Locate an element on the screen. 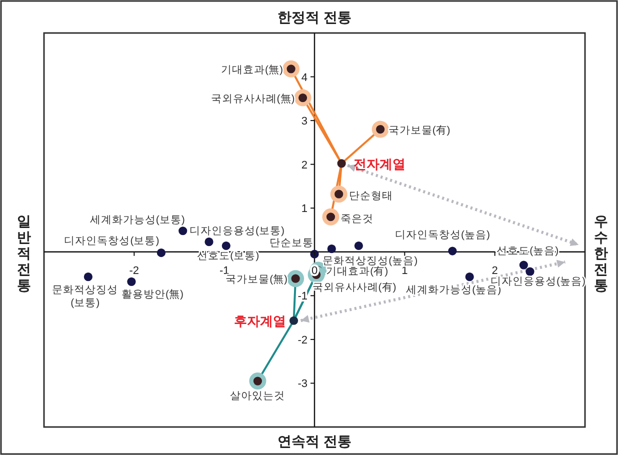 This screenshot has width=618, height=455. x-axis-title: 연속적 전통 is located at coordinates (315, 441).